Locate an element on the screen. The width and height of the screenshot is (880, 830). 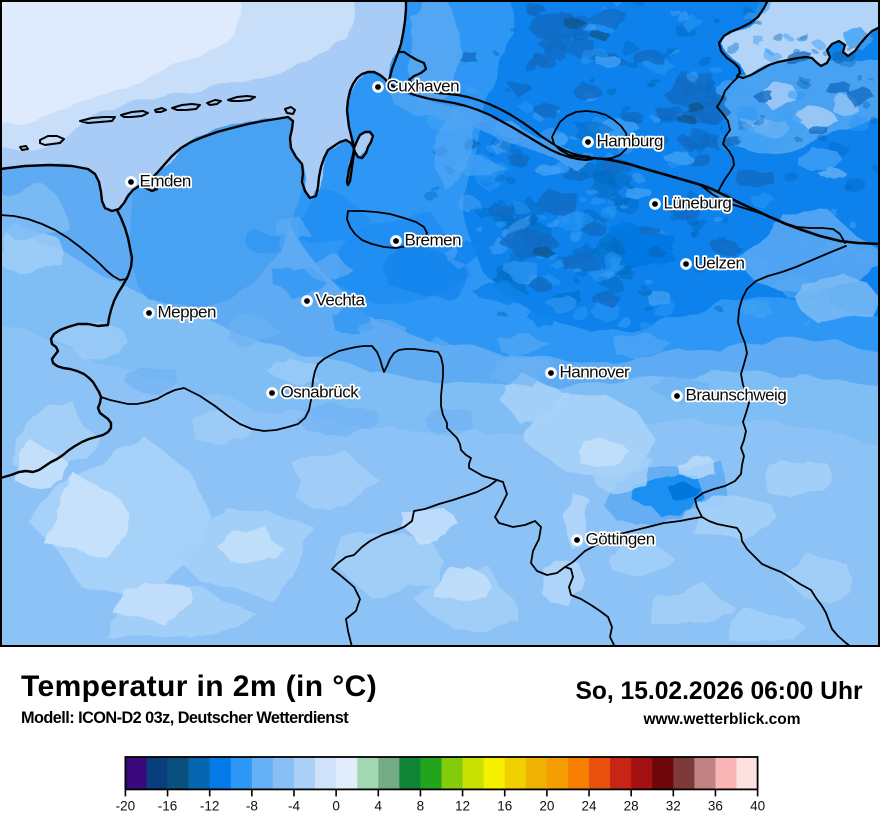
svg-text: Hamburg is located at coordinates (630, 140).